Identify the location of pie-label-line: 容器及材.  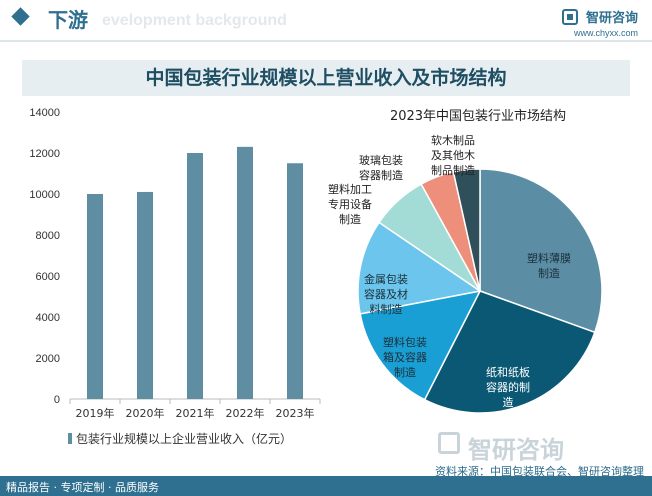
(386, 294).